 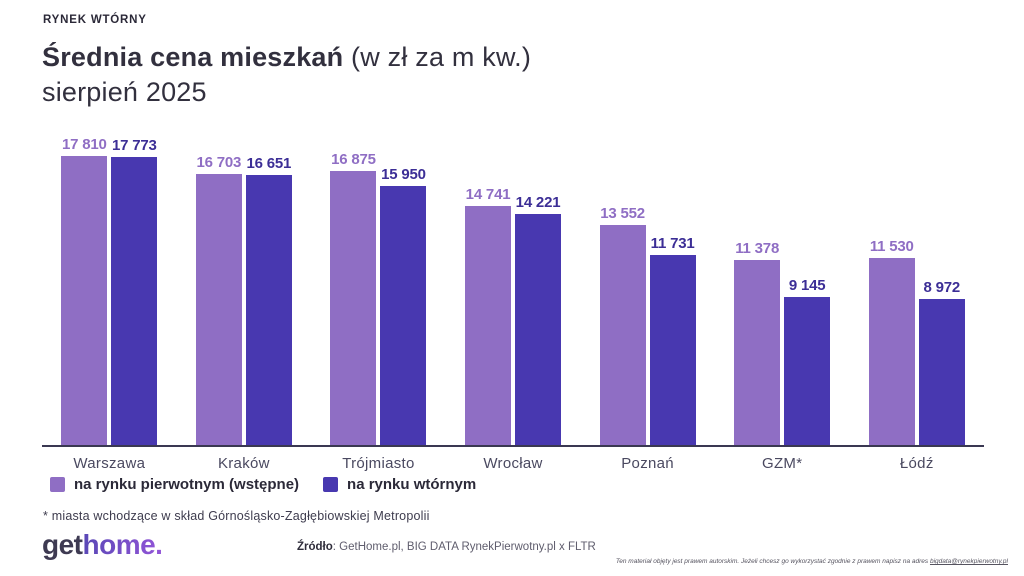 I want to click on x-axis-label: Warszawa, so click(x=109, y=463).